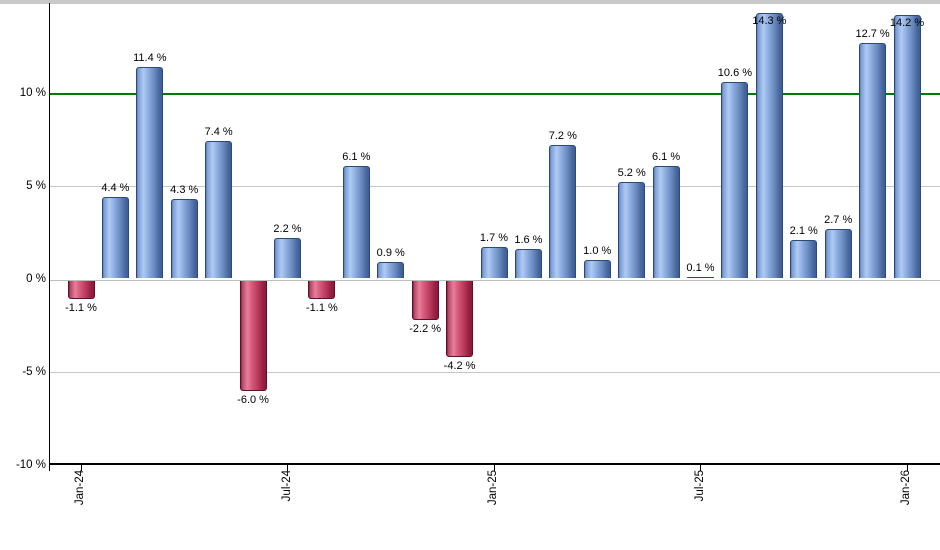  What do you see at coordinates (562, 136) in the screenshot?
I see `bar-value-label: 7.2 %` at bounding box center [562, 136].